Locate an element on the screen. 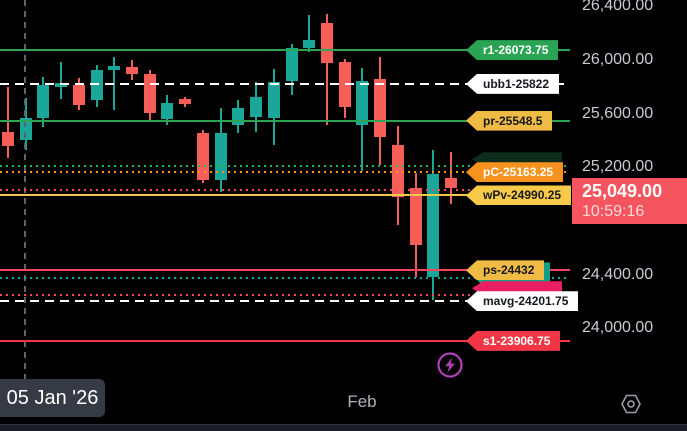 Image resolution: width=687 pixels, height=431 pixels. price-axis-label: 24,400.00 is located at coordinates (618, 274).